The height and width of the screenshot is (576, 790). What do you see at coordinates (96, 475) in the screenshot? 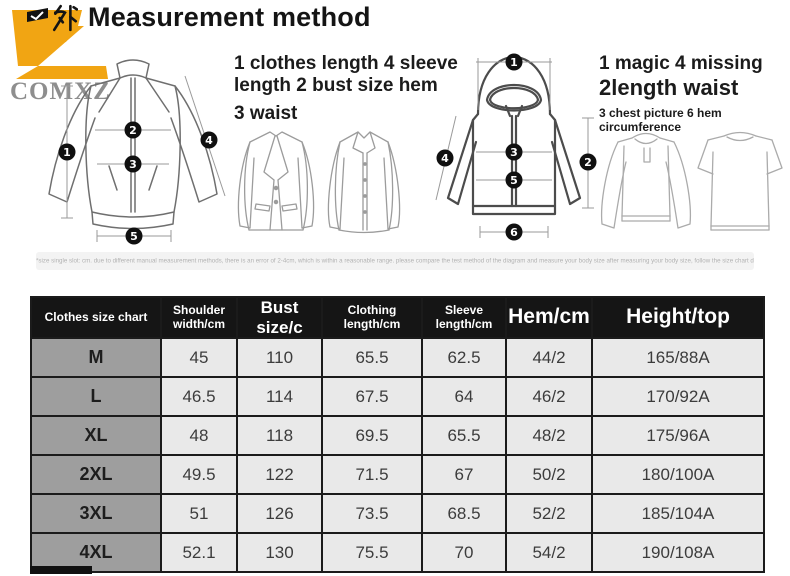
I see `size-label: 2XL` at bounding box center [96, 475].